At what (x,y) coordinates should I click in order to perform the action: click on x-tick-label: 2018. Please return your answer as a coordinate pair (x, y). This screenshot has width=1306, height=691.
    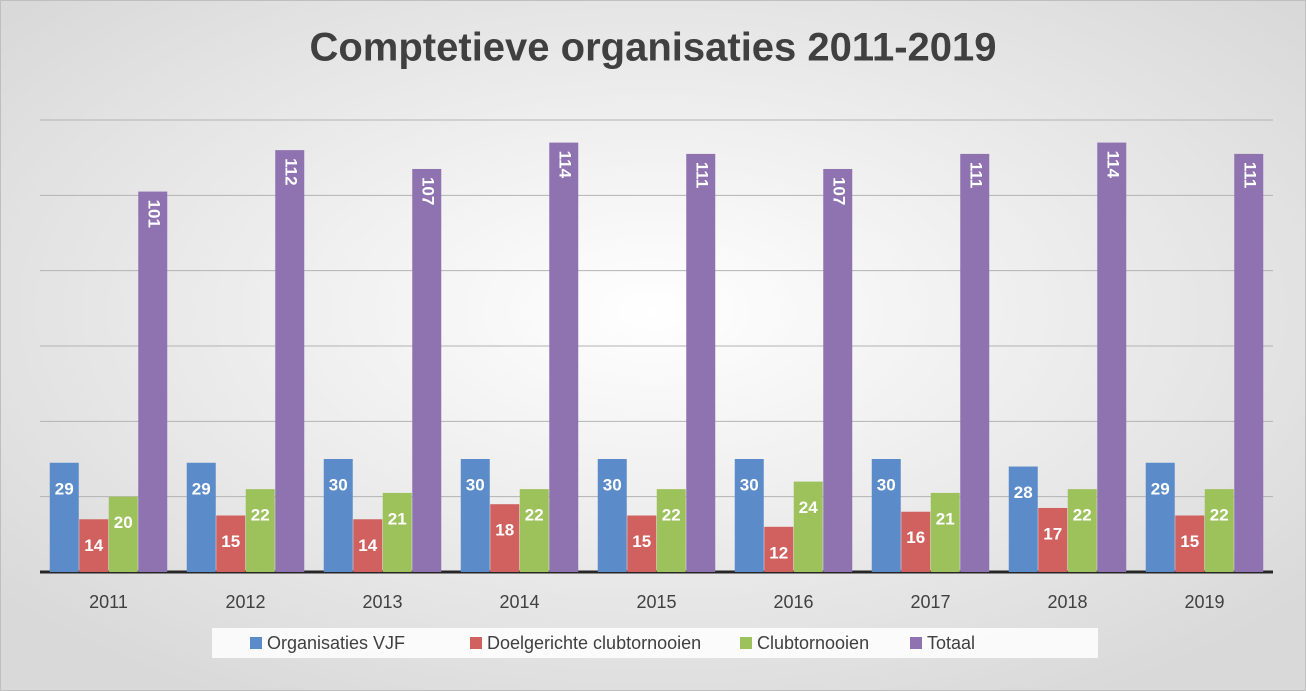
    Looking at the image, I should click on (1067, 602).